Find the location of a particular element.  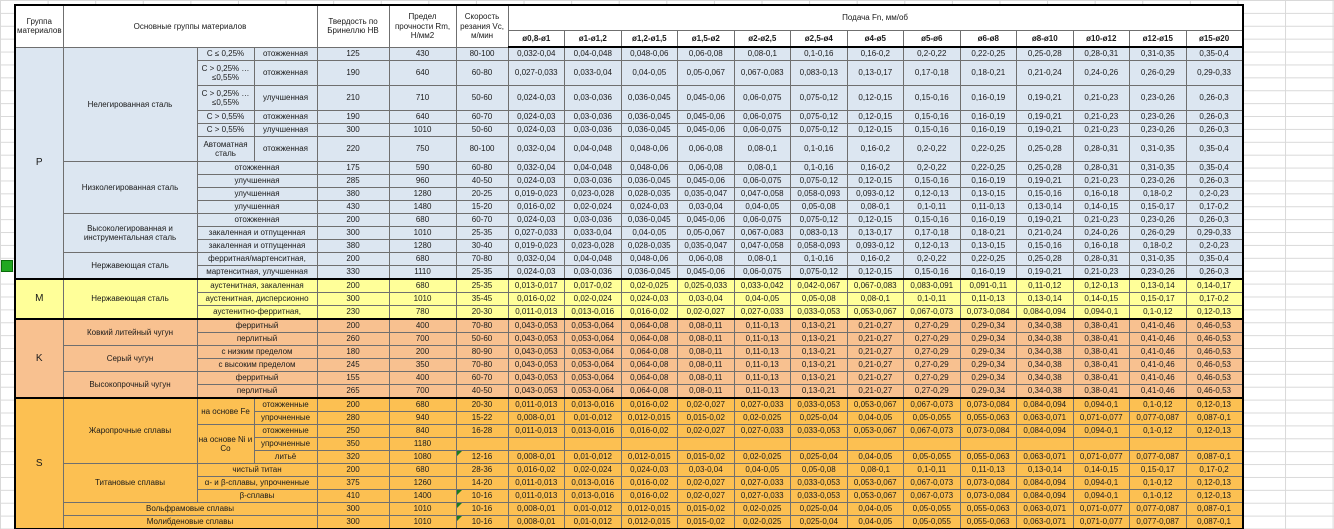

cell-feed is located at coordinates (536, 444).